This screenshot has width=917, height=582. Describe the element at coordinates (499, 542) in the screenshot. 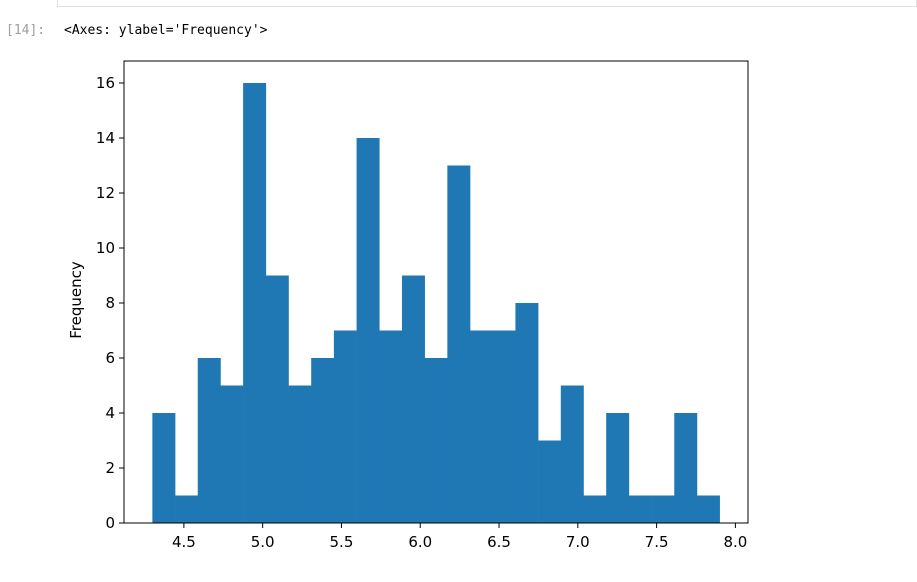

I see `x-tick-label: 6.5` at that location.